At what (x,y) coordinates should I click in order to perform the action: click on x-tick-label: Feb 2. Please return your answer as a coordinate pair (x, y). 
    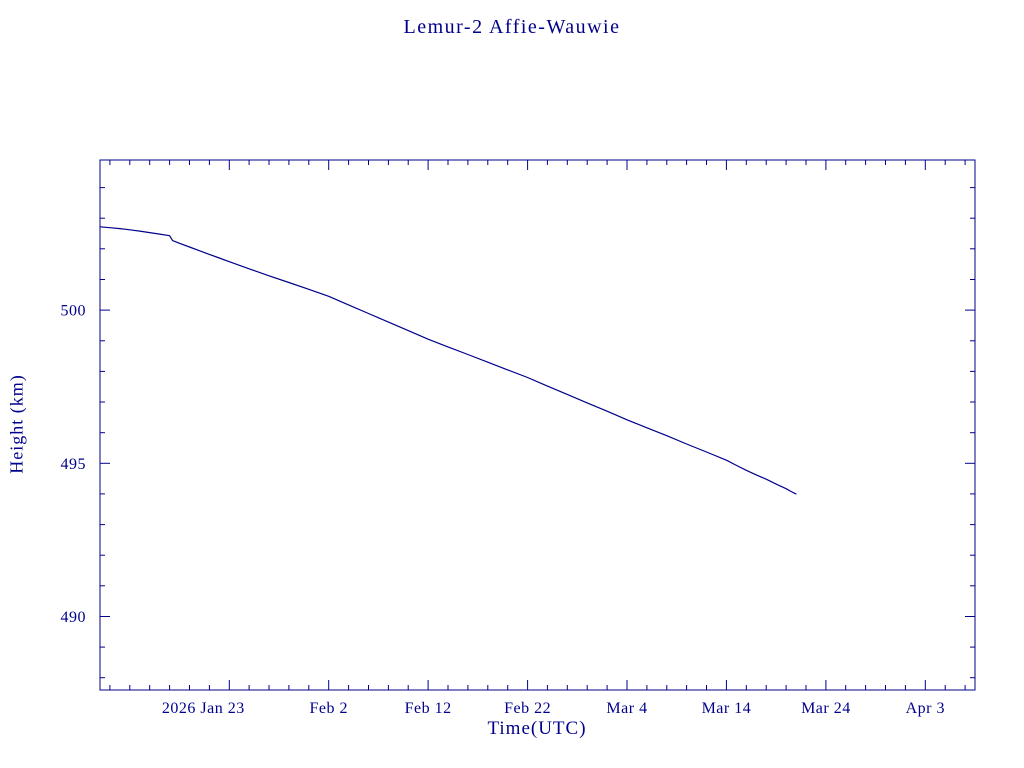
    Looking at the image, I should click on (328, 708).